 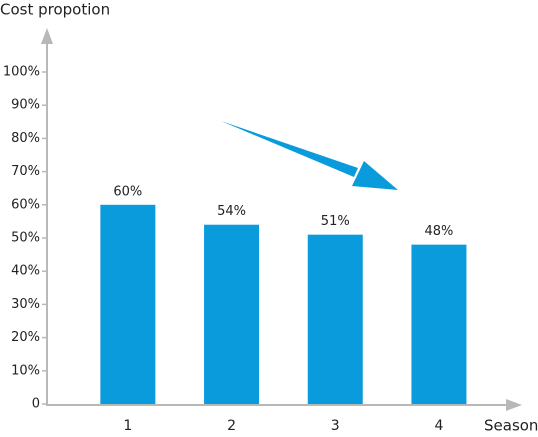 I want to click on y-tick-label: 50%, so click(x=25, y=238).